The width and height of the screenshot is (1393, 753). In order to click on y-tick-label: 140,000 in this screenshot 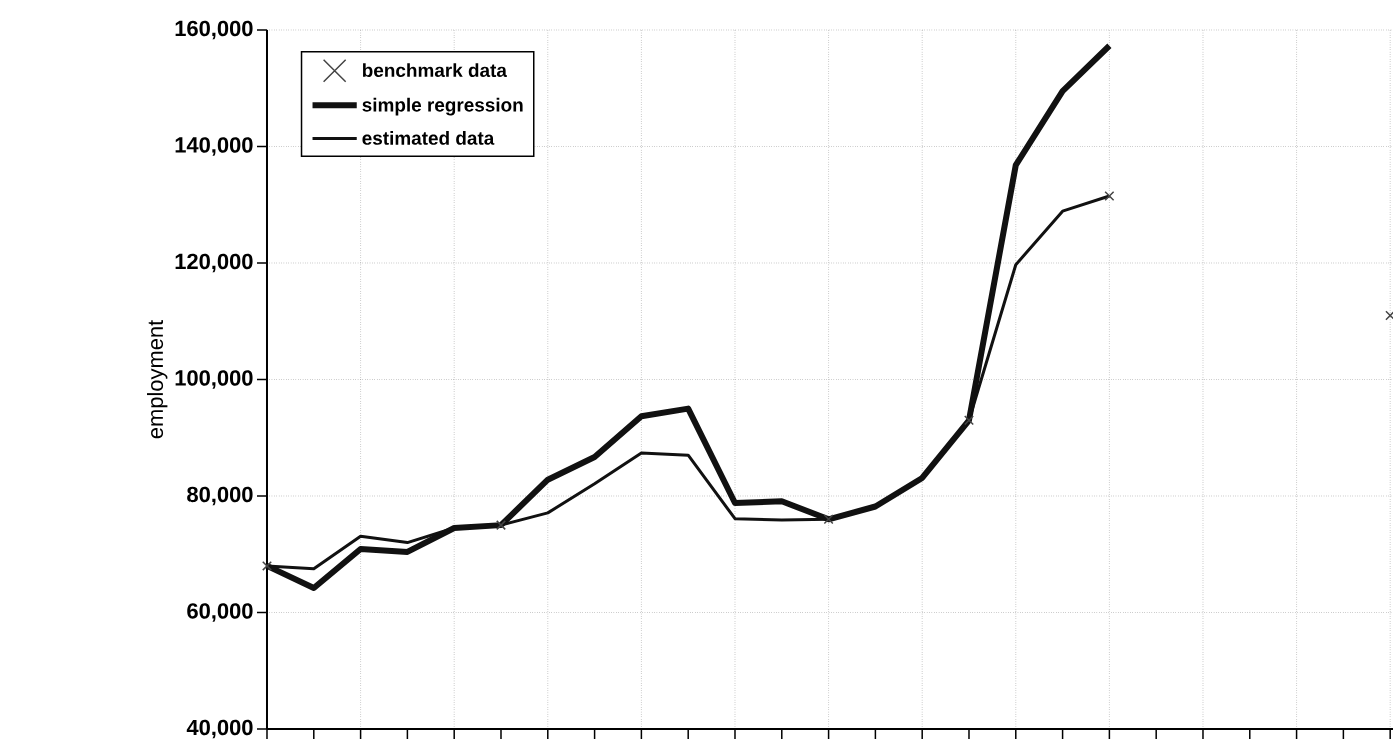, I will do `click(214, 146)`.